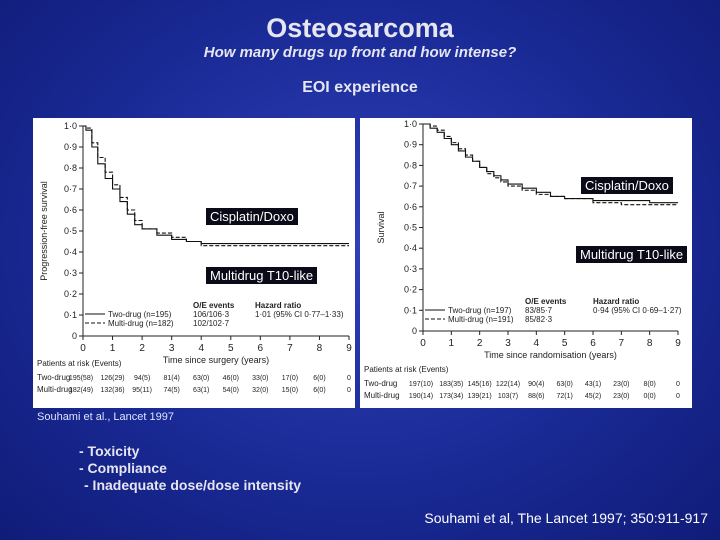  I want to click on left-y-tick-label: 0·1, so click(70, 315).